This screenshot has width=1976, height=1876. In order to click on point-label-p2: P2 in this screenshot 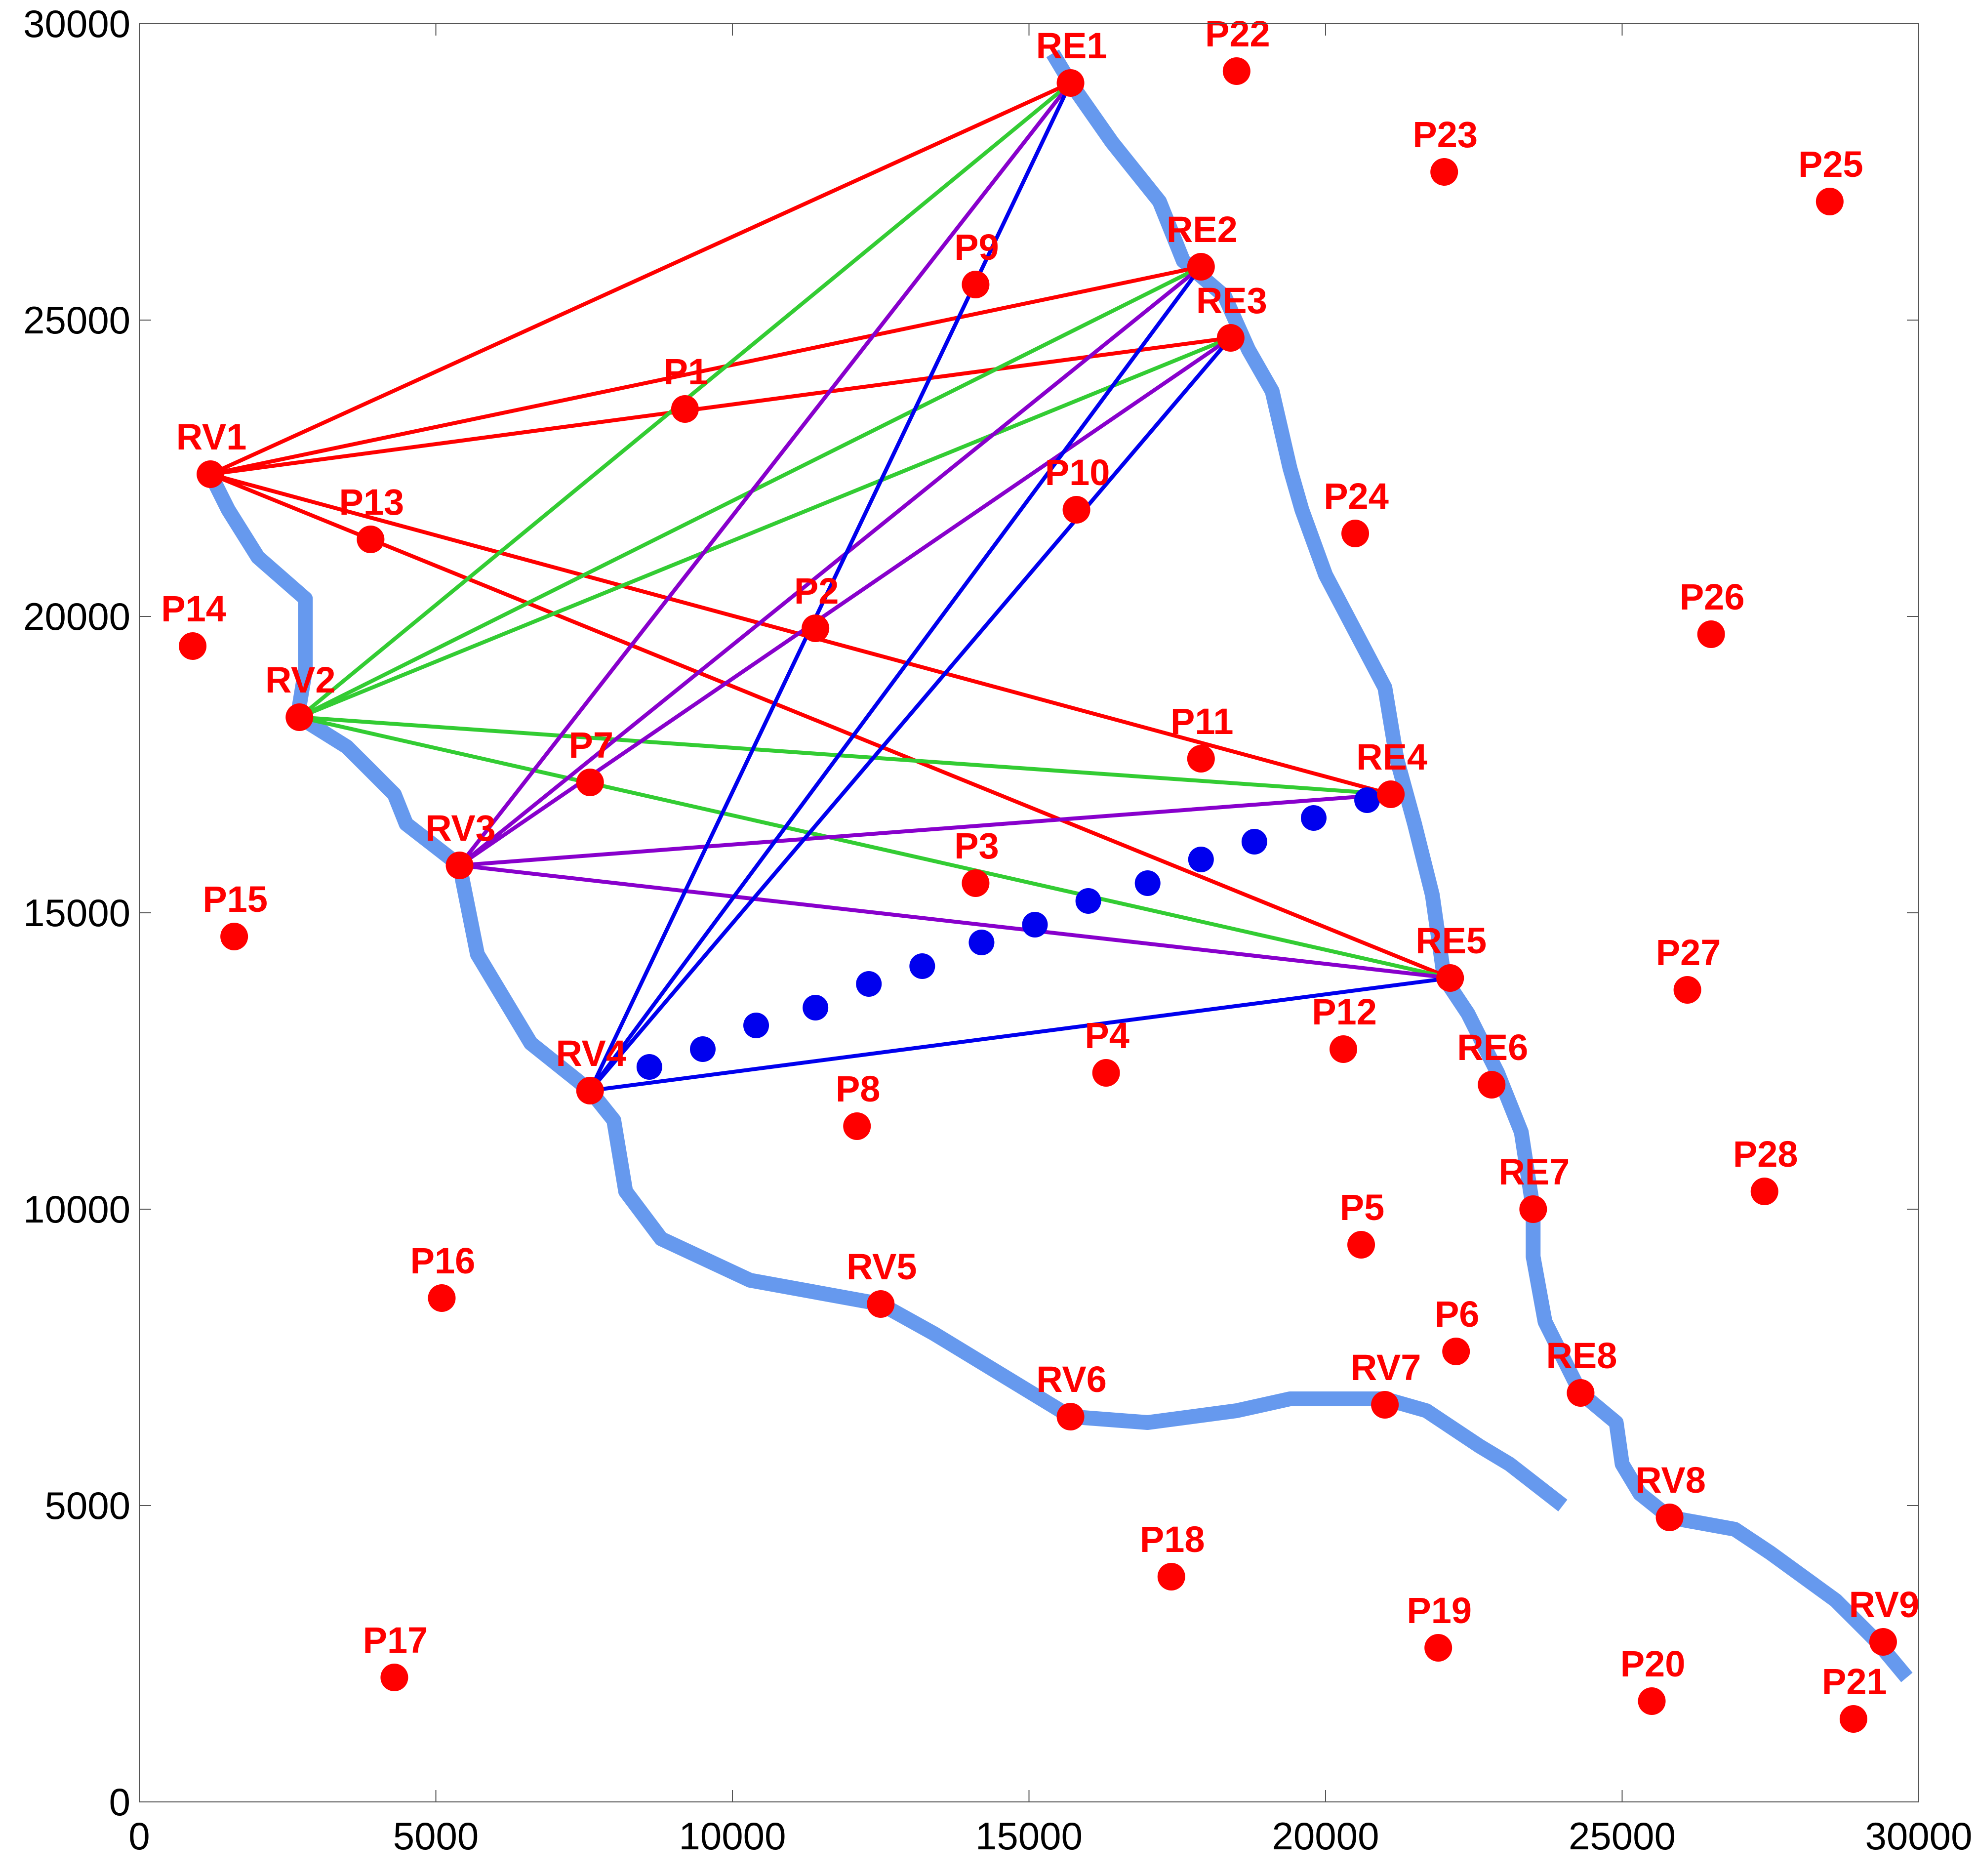, I will do `click(817, 591)`.